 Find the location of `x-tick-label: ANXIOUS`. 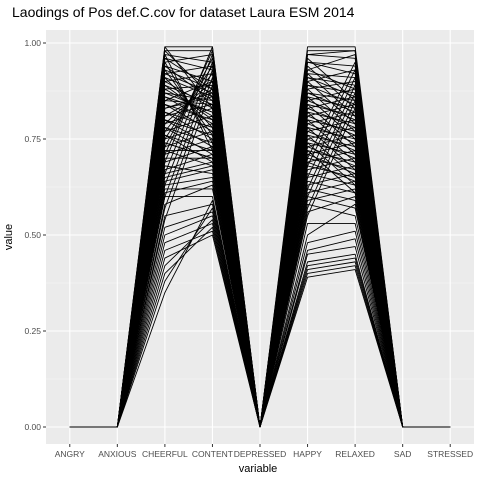

x-tick-label: ANXIOUS is located at coordinates (117, 454).